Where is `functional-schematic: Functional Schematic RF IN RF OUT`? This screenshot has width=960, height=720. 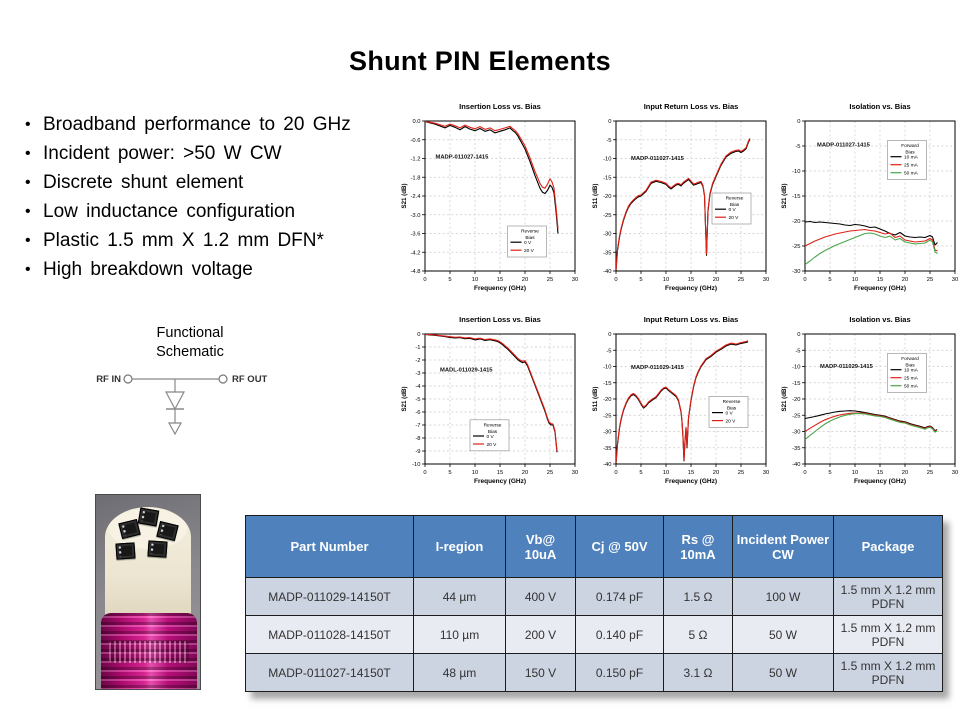
functional-schematic: Functional Schematic RF IN RF OUT is located at coordinates (190, 383).